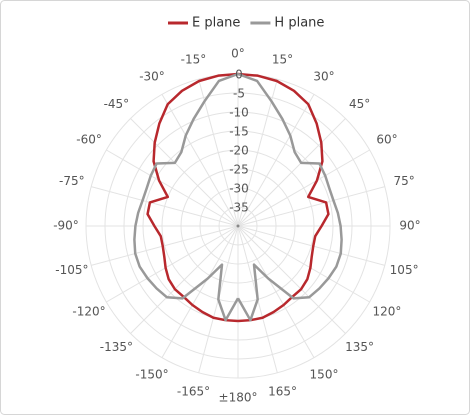 Image resolution: width=470 pixels, height=415 pixels. I want to click on theta-tick-label: -45°, so click(117, 104).